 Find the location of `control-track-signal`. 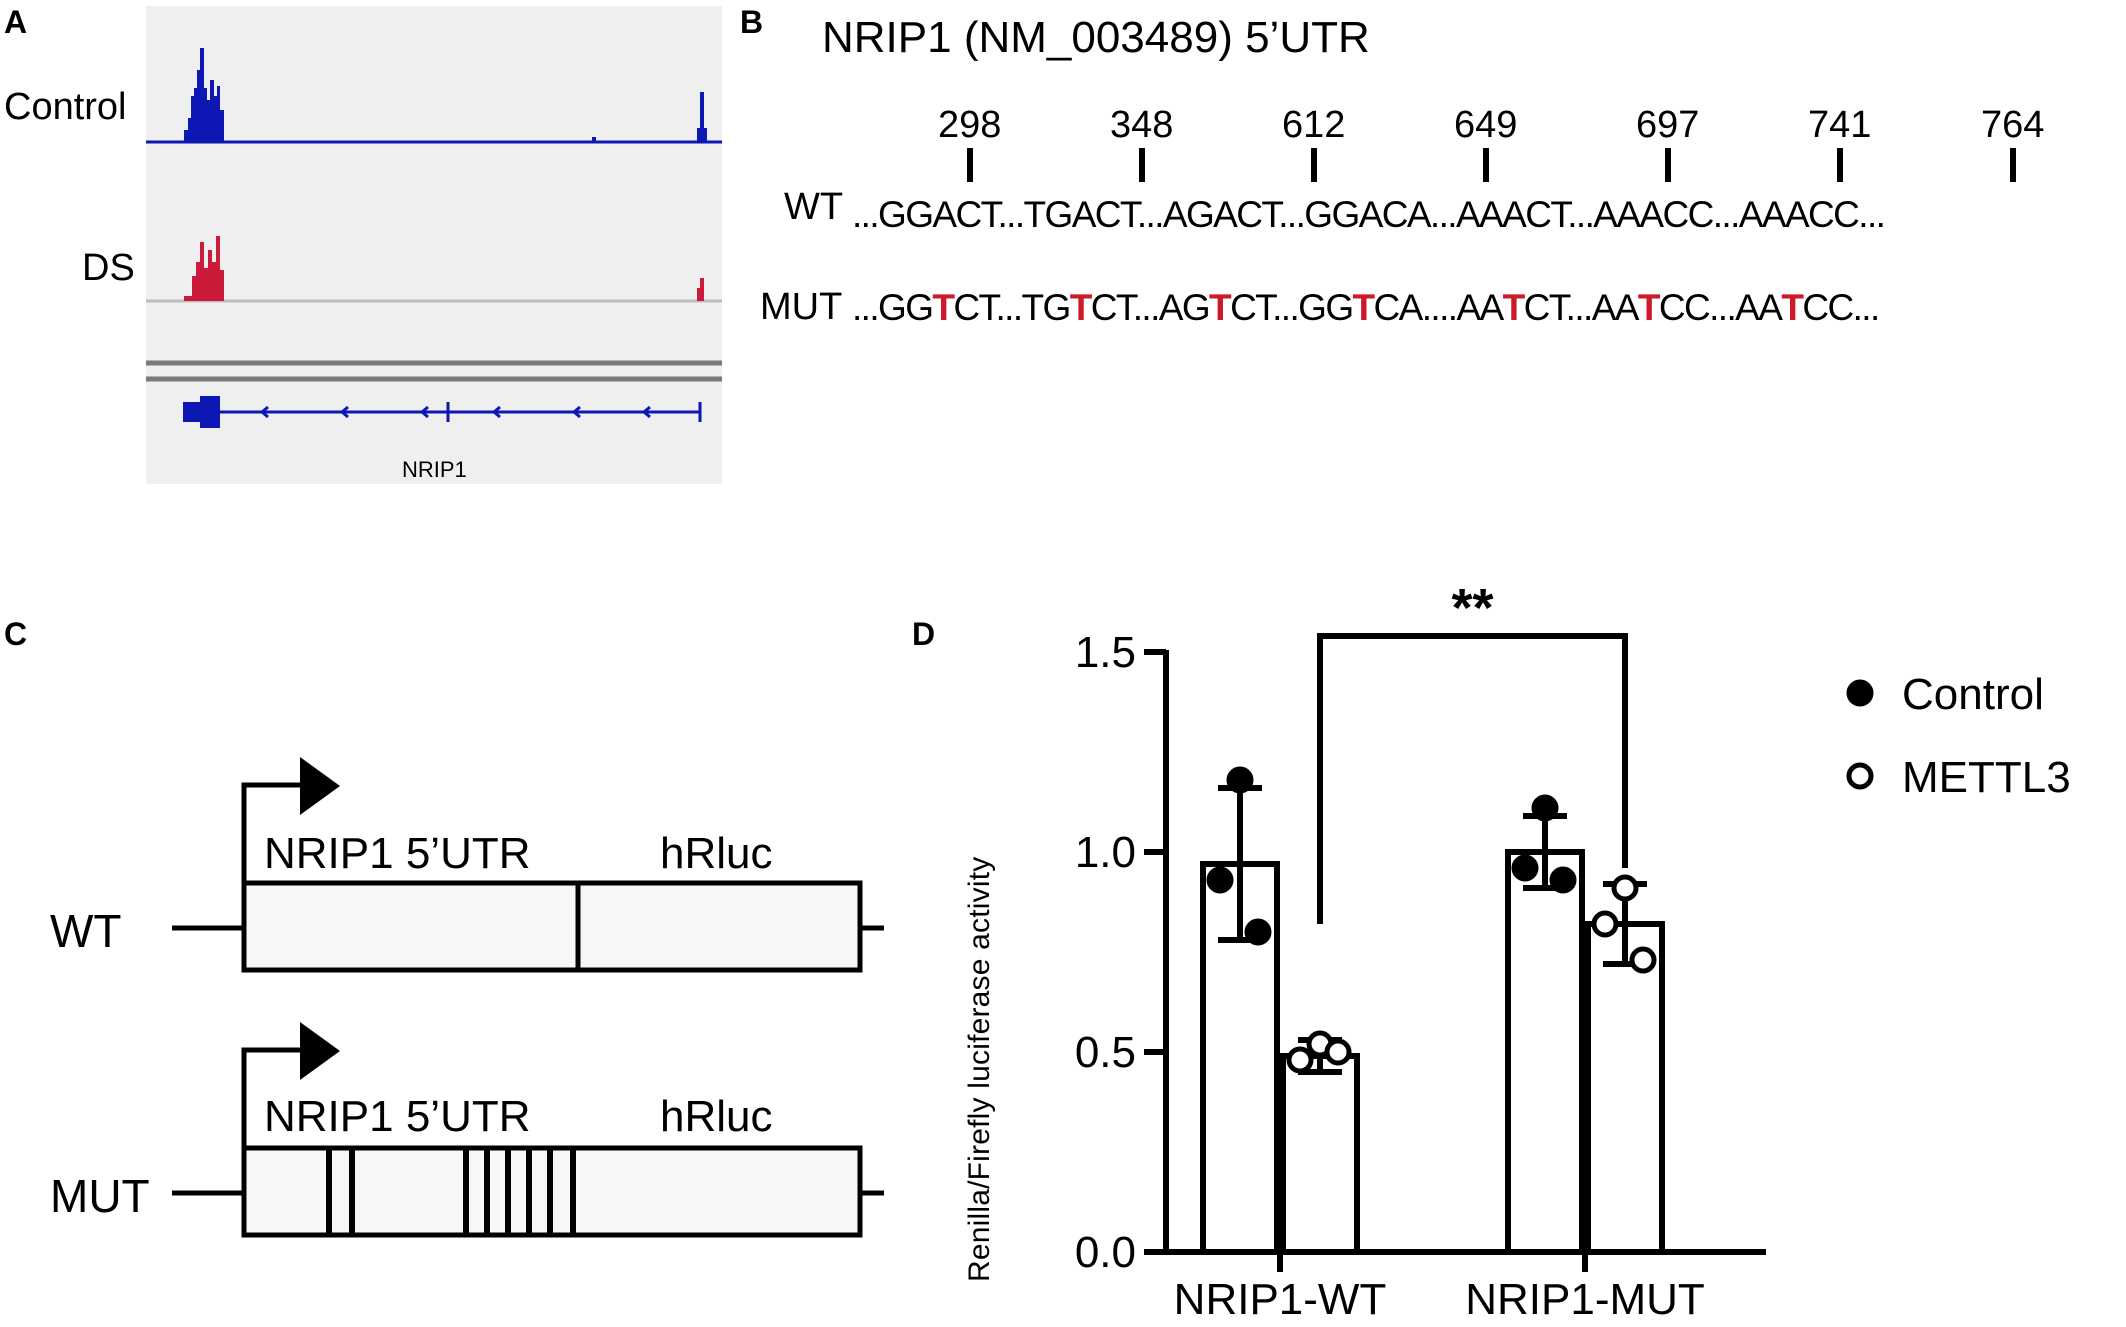

control-track-signal is located at coordinates (434, 96).